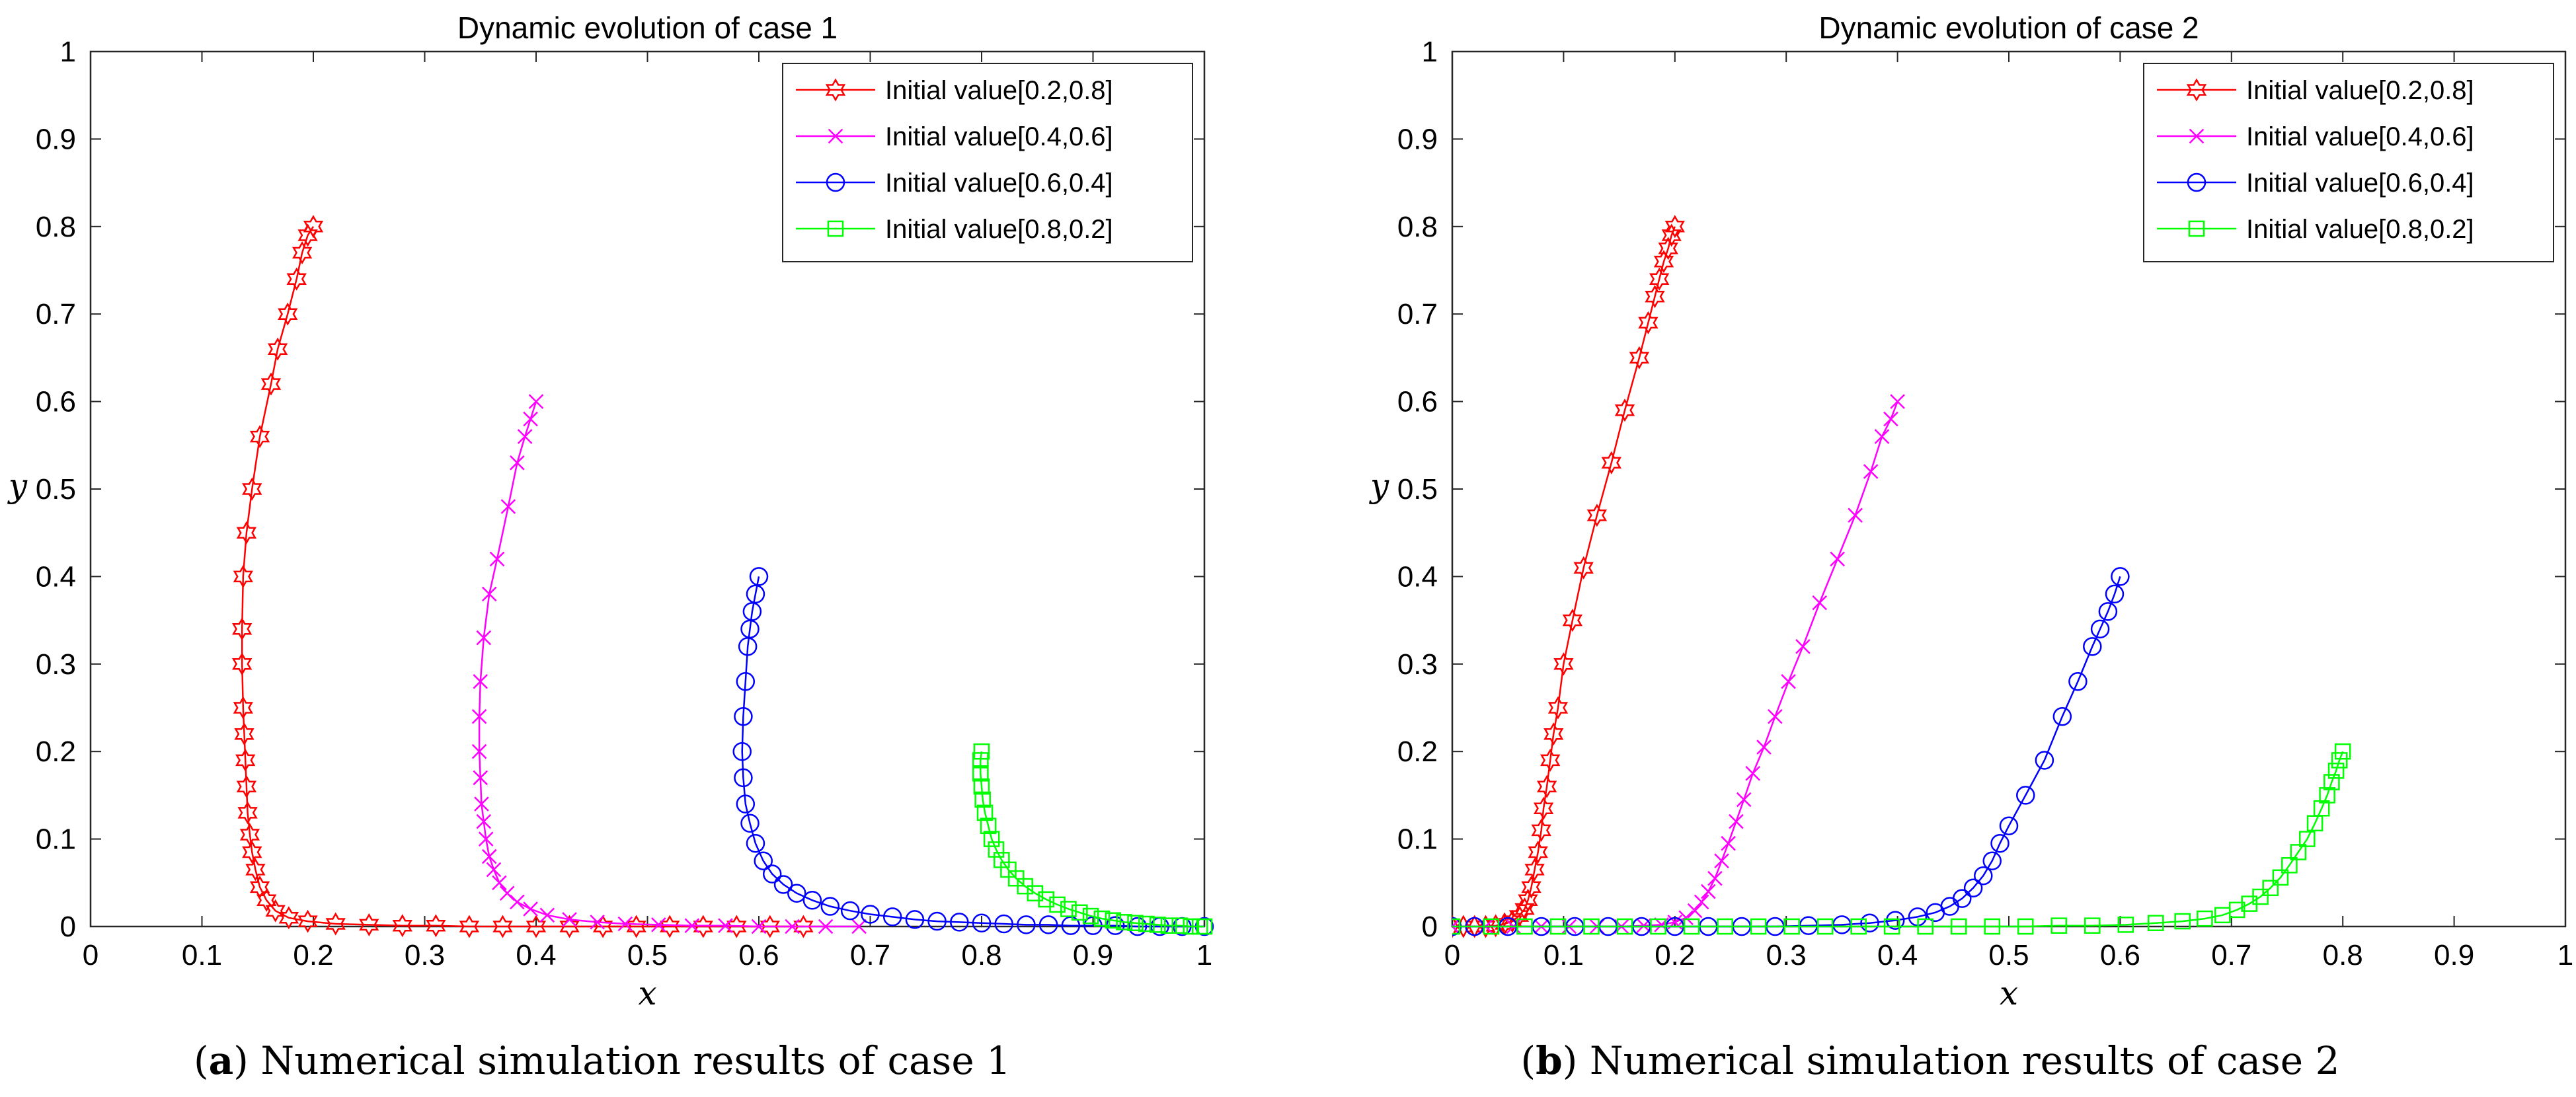 This screenshot has height=1097, width=2576. Describe the element at coordinates (56, 139) in the screenshot. I see `y-tick-label: 0.9` at that location.